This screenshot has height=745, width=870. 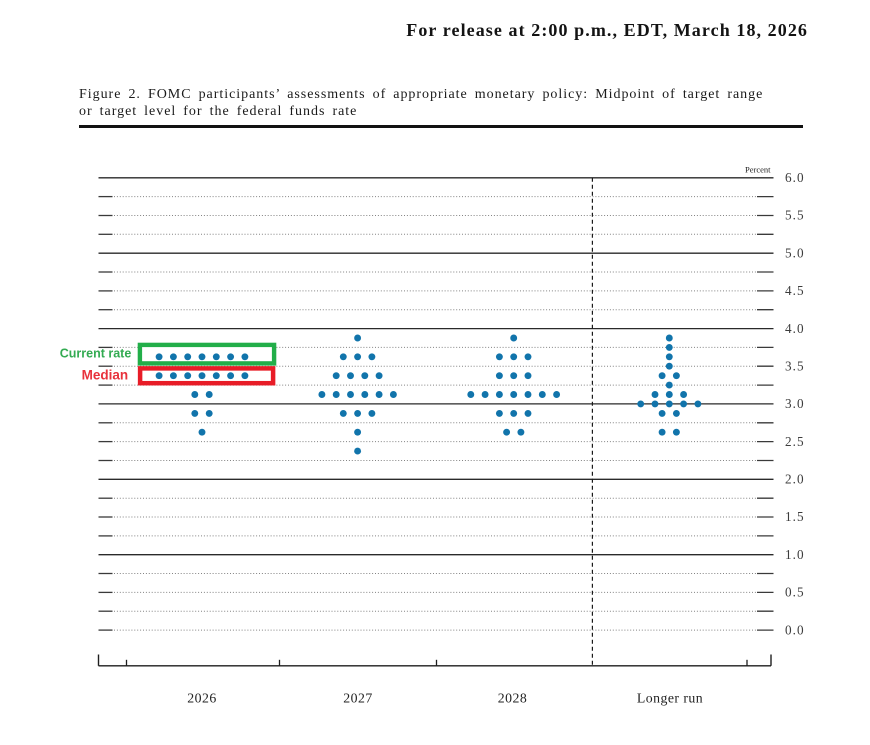 I want to click on svg-text: Median, so click(x=105, y=375).